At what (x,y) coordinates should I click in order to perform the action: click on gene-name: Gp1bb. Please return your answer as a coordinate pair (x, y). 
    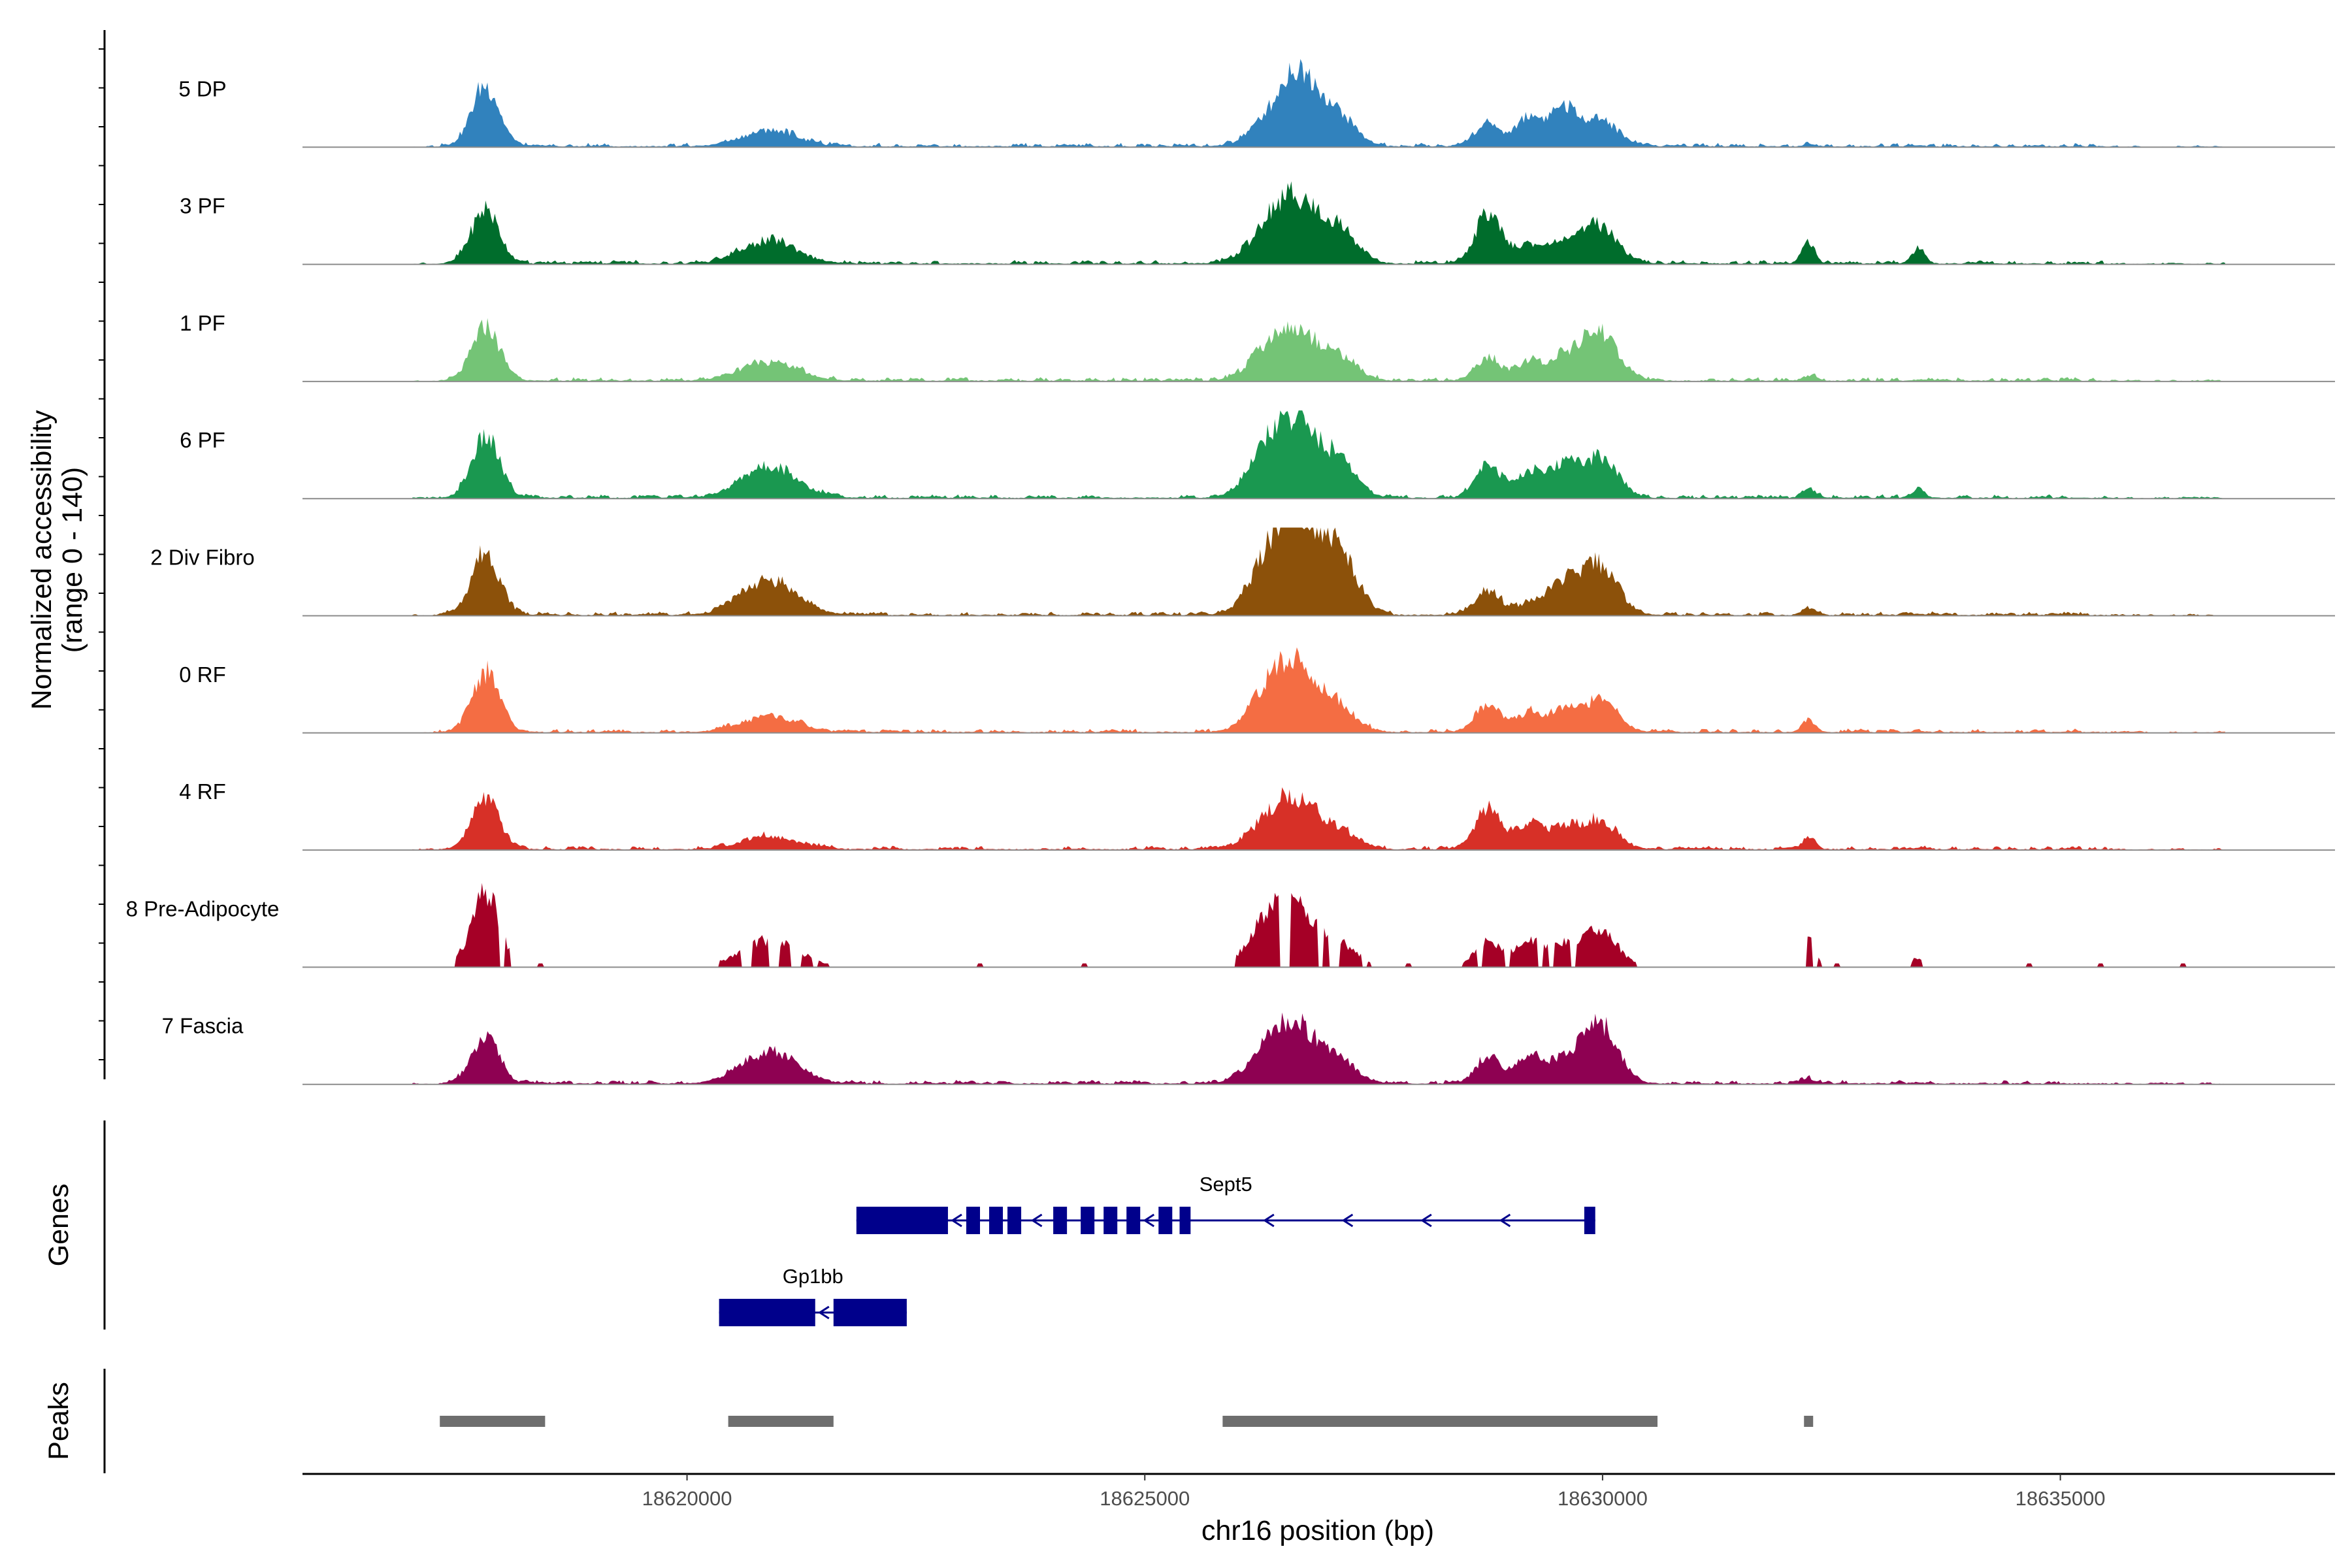
    Looking at the image, I should click on (813, 1276).